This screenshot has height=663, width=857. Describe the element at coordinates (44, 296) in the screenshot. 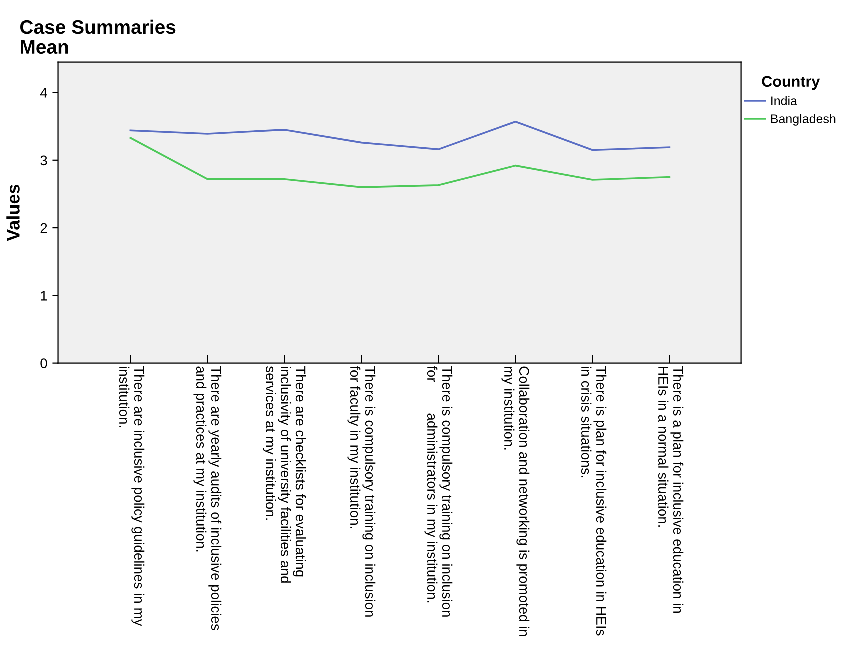

I see `y-tick-label: 1` at that location.